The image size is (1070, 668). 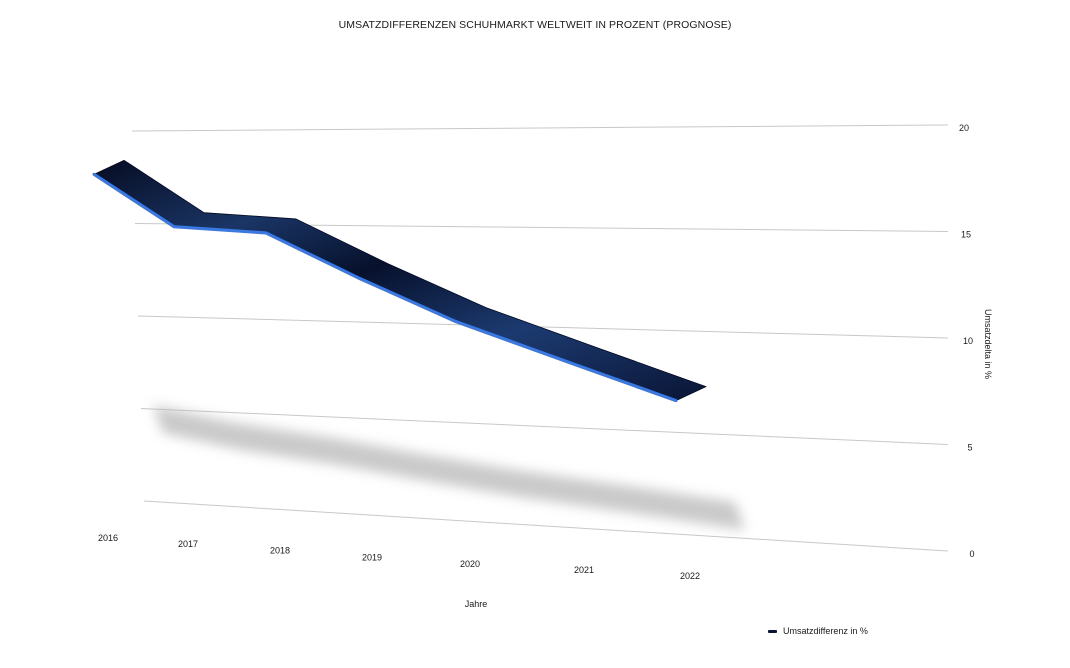 What do you see at coordinates (964, 128) in the screenshot?
I see `y-tick-label: 20` at bounding box center [964, 128].